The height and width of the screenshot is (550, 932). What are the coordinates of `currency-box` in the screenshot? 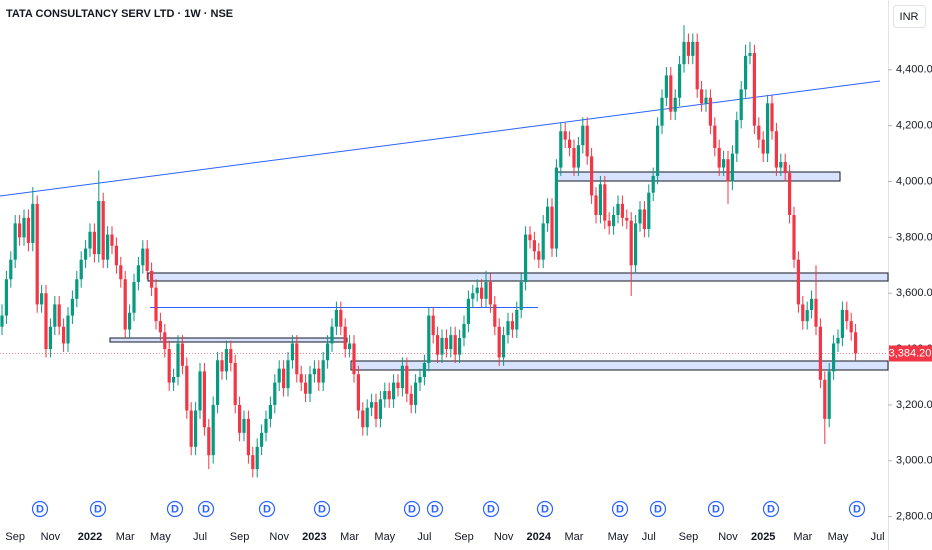 It's located at (909, 16).